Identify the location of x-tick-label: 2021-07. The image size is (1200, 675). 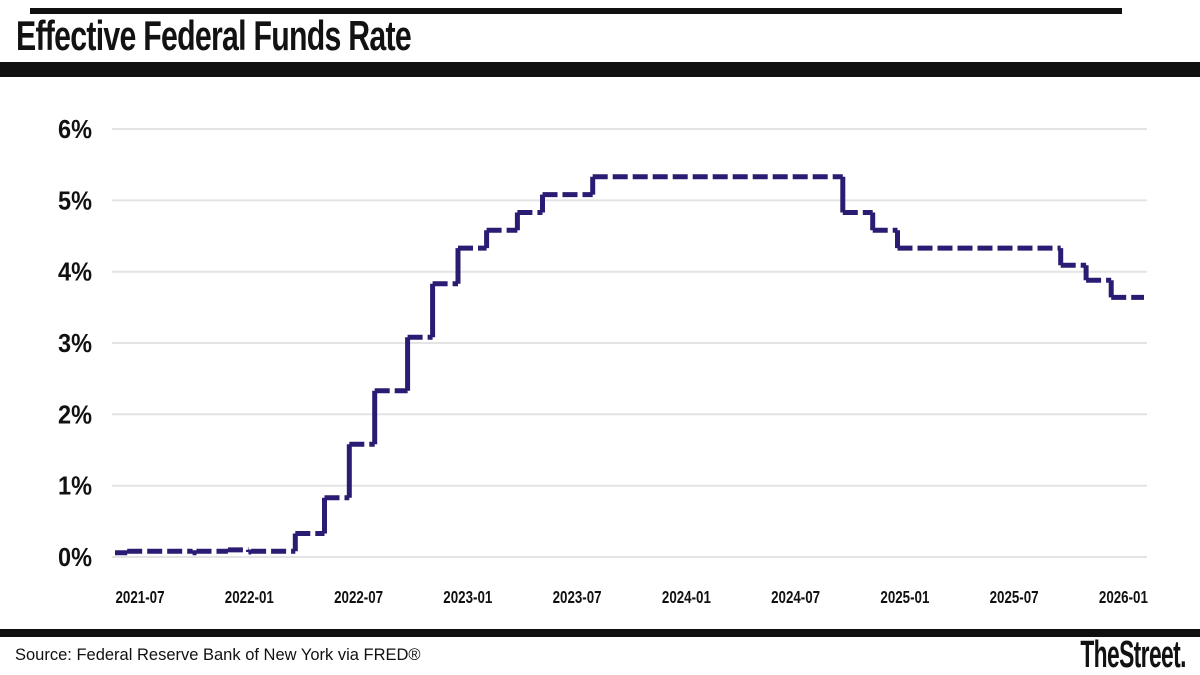
(140, 597).